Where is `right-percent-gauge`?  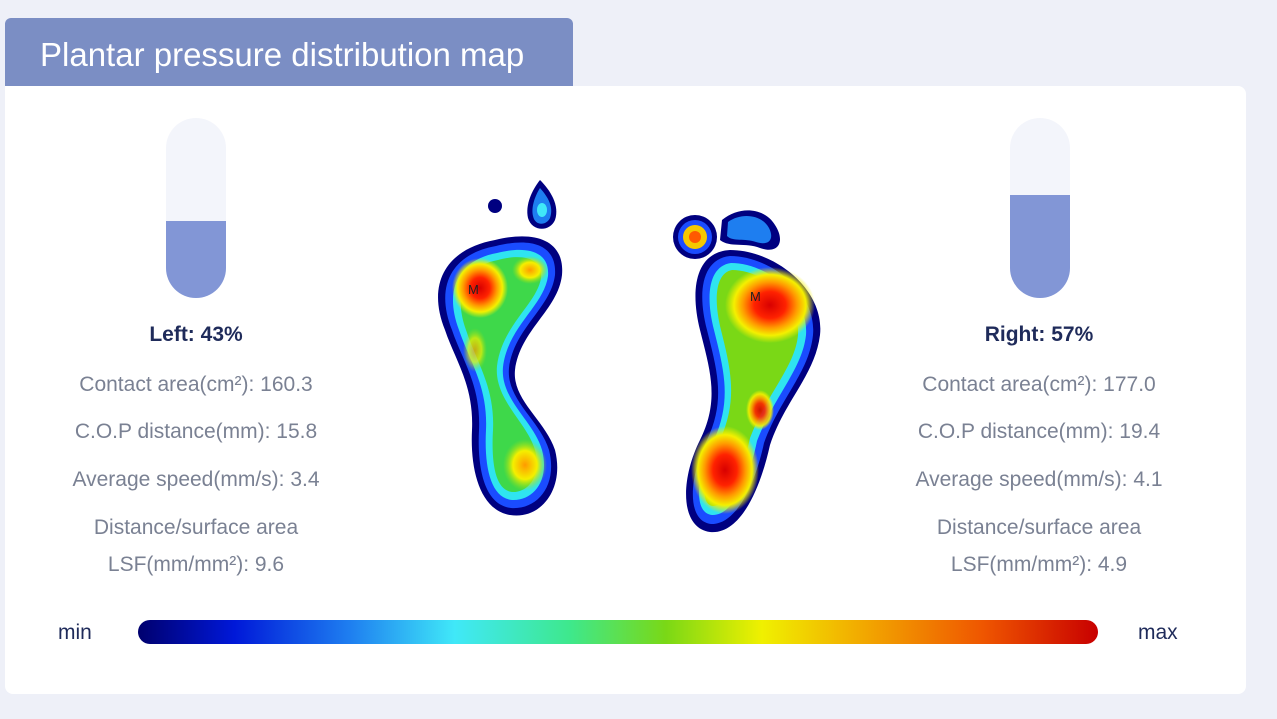
right-percent-gauge is located at coordinates (1040, 208).